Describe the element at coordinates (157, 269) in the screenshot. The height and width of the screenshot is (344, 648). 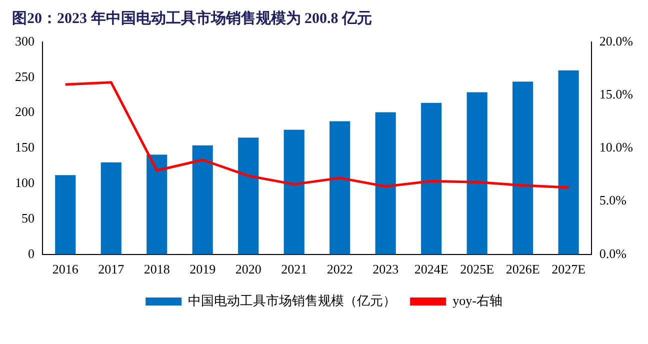
I see `x-tick-label: 2018` at that location.